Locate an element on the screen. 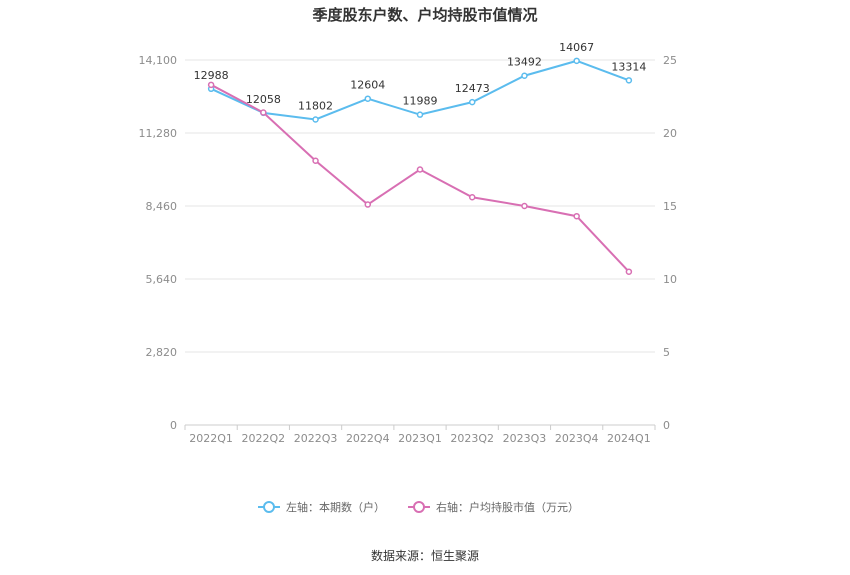  source-text: 数据来源：恒生聚源 is located at coordinates (425, 555).